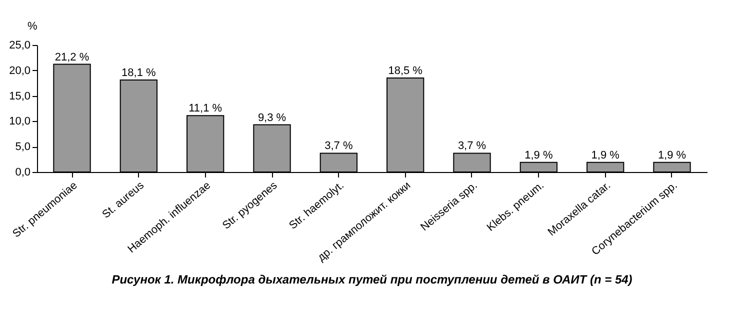 The width and height of the screenshot is (741, 325). I want to click on y-tick-label: 20,0, so click(19, 70).